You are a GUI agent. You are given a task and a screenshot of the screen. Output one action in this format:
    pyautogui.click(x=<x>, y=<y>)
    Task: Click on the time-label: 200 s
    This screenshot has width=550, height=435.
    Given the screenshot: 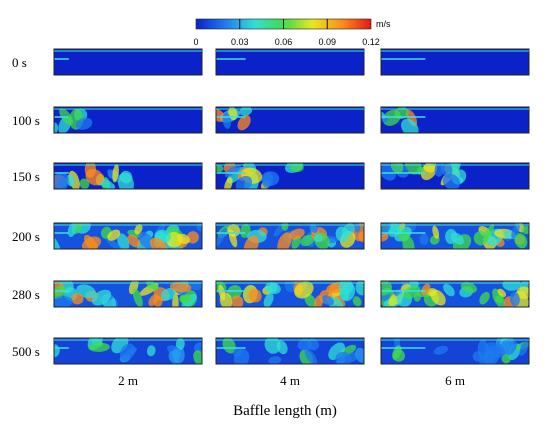 What is the action you would take?
    pyautogui.click(x=26, y=236)
    